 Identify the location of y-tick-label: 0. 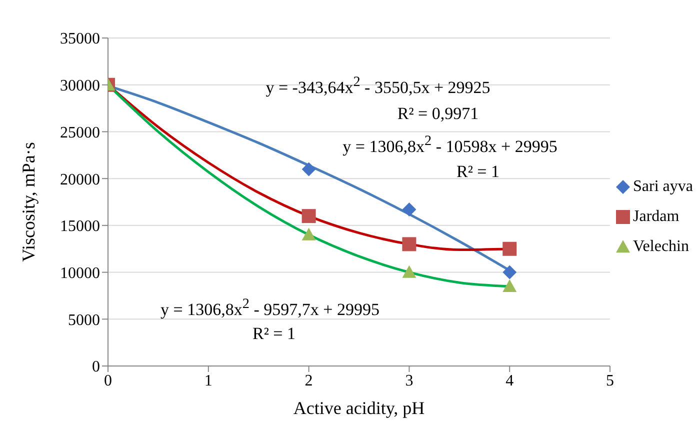
(96, 367).